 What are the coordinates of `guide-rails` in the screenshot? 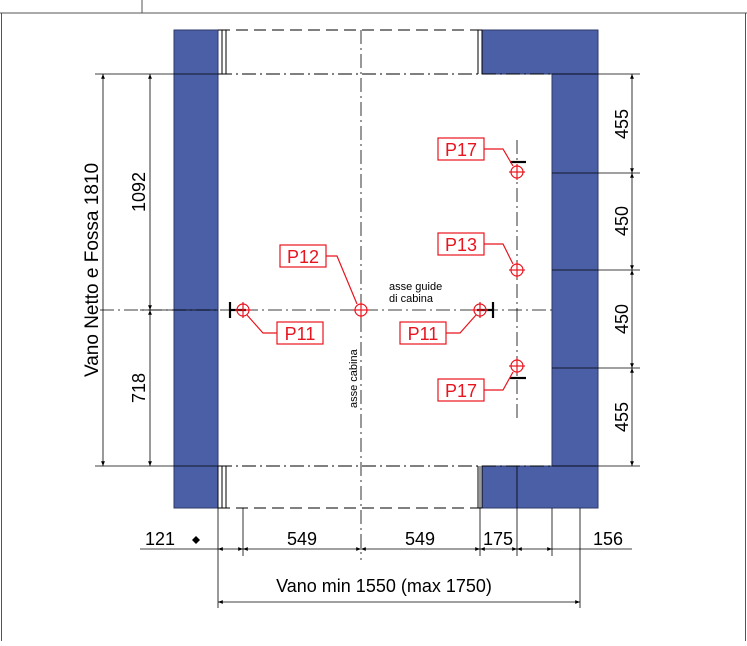 It's located at (377, 270).